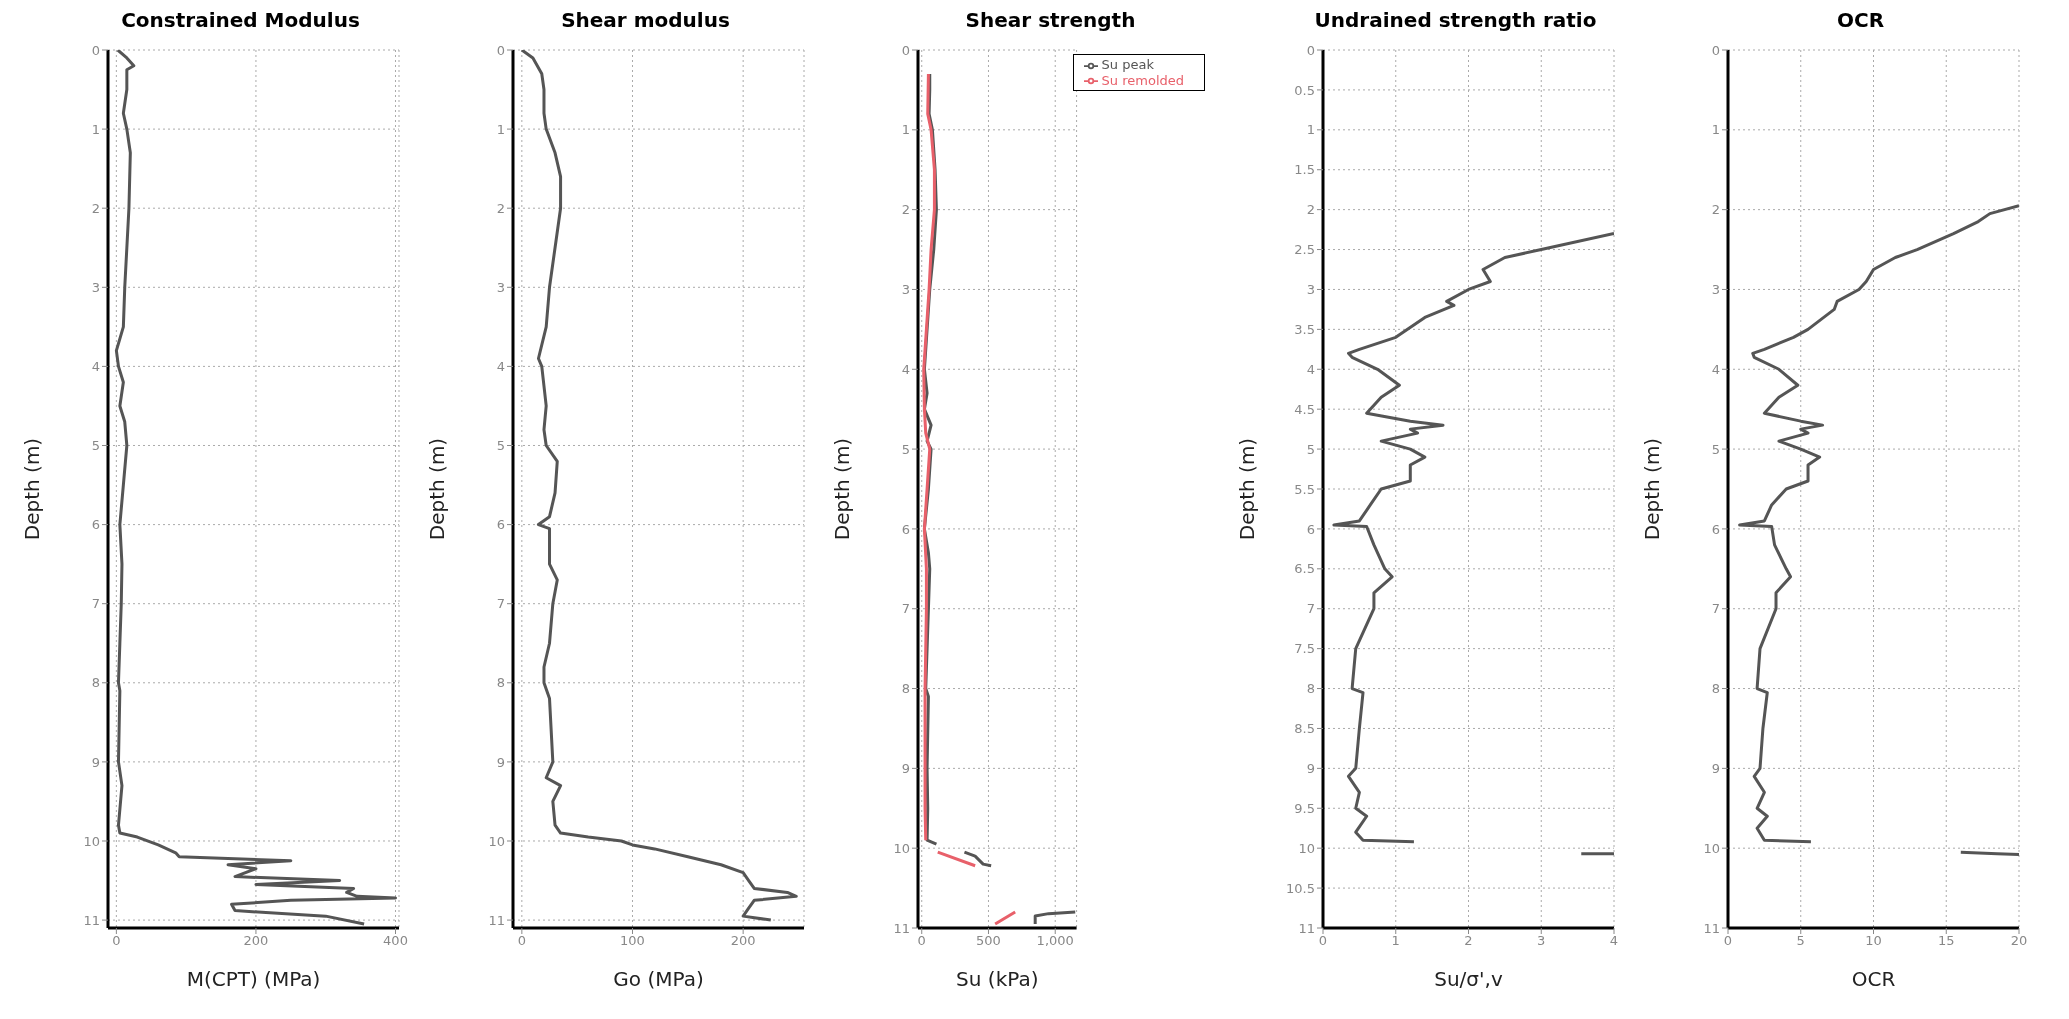  I want to click on x-axis-title: Go (MPa), so click(658, 979).